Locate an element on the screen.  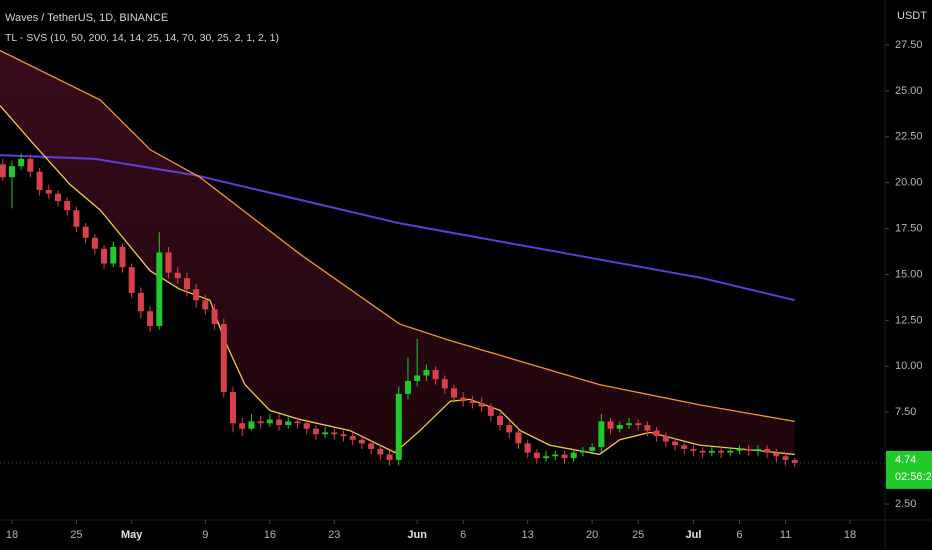
y-tick-label: 25.00 is located at coordinates (909, 91).